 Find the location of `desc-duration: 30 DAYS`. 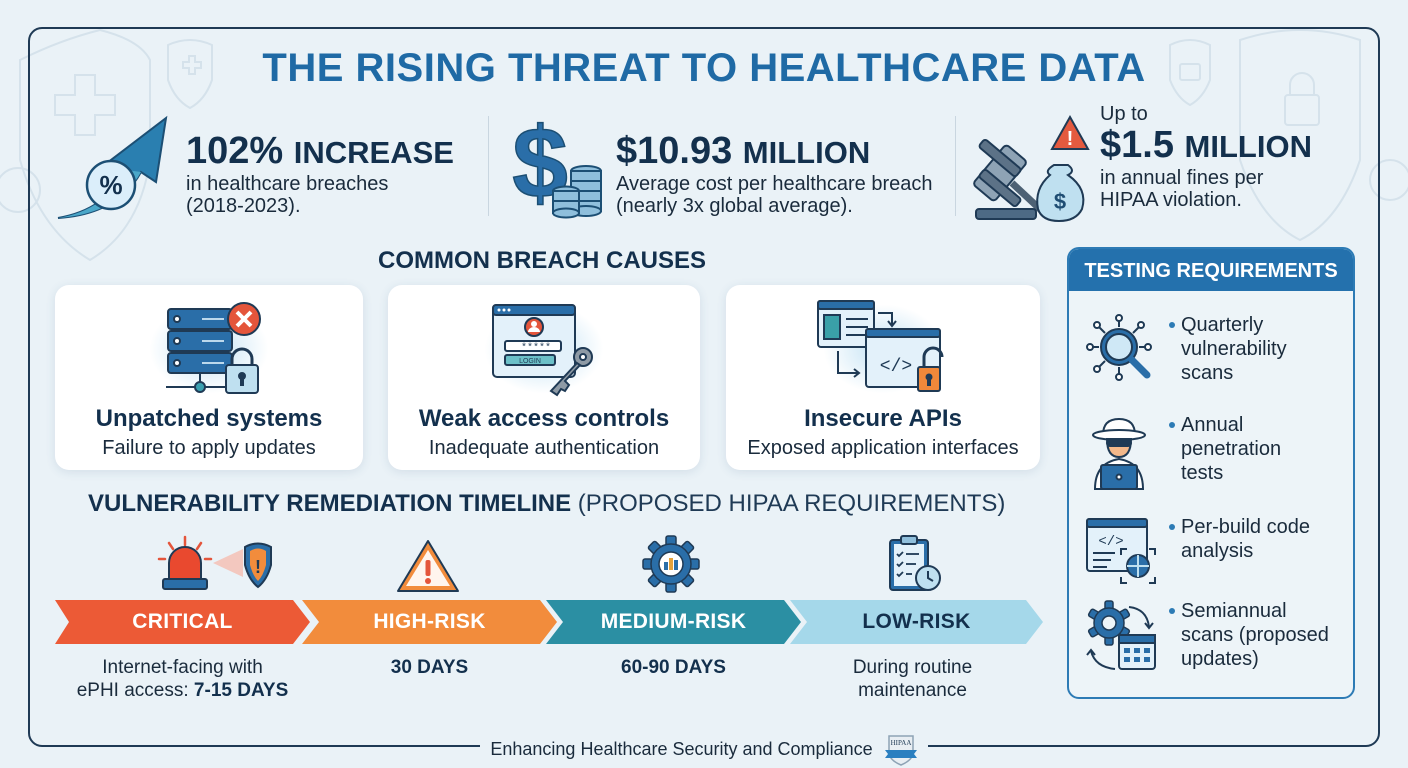

desc-duration: 30 DAYS is located at coordinates (429, 667).